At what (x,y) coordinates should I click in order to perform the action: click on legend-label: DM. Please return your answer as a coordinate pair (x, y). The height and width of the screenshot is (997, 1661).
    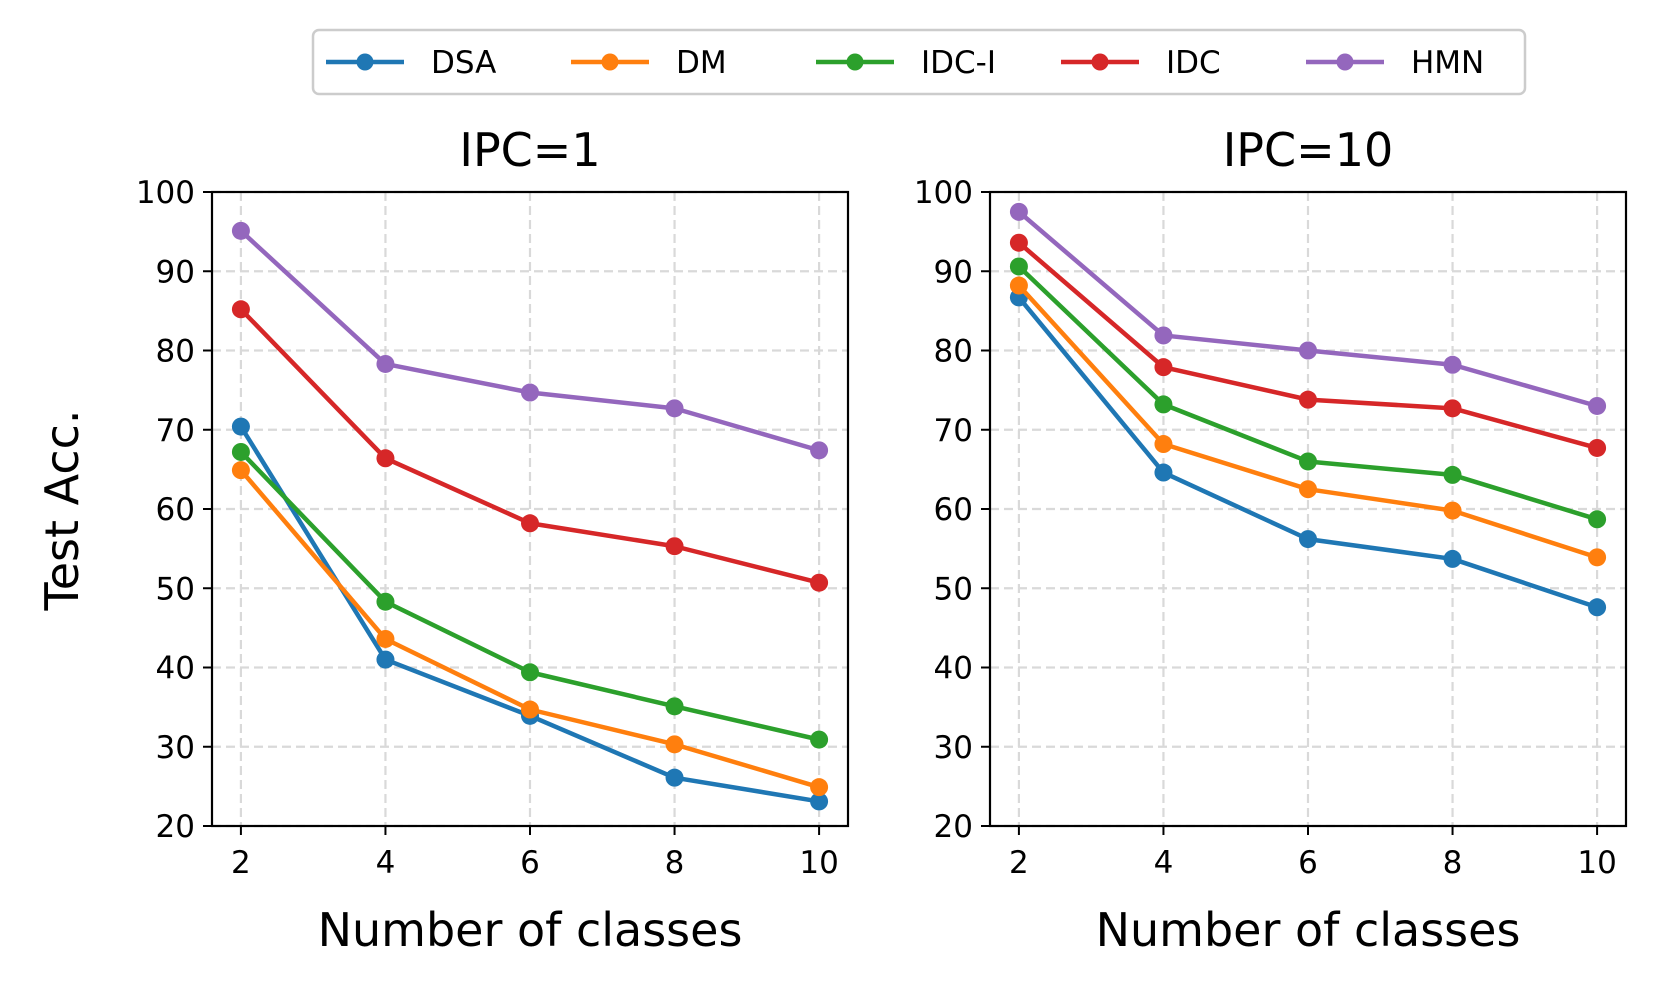
    Looking at the image, I should click on (701, 63).